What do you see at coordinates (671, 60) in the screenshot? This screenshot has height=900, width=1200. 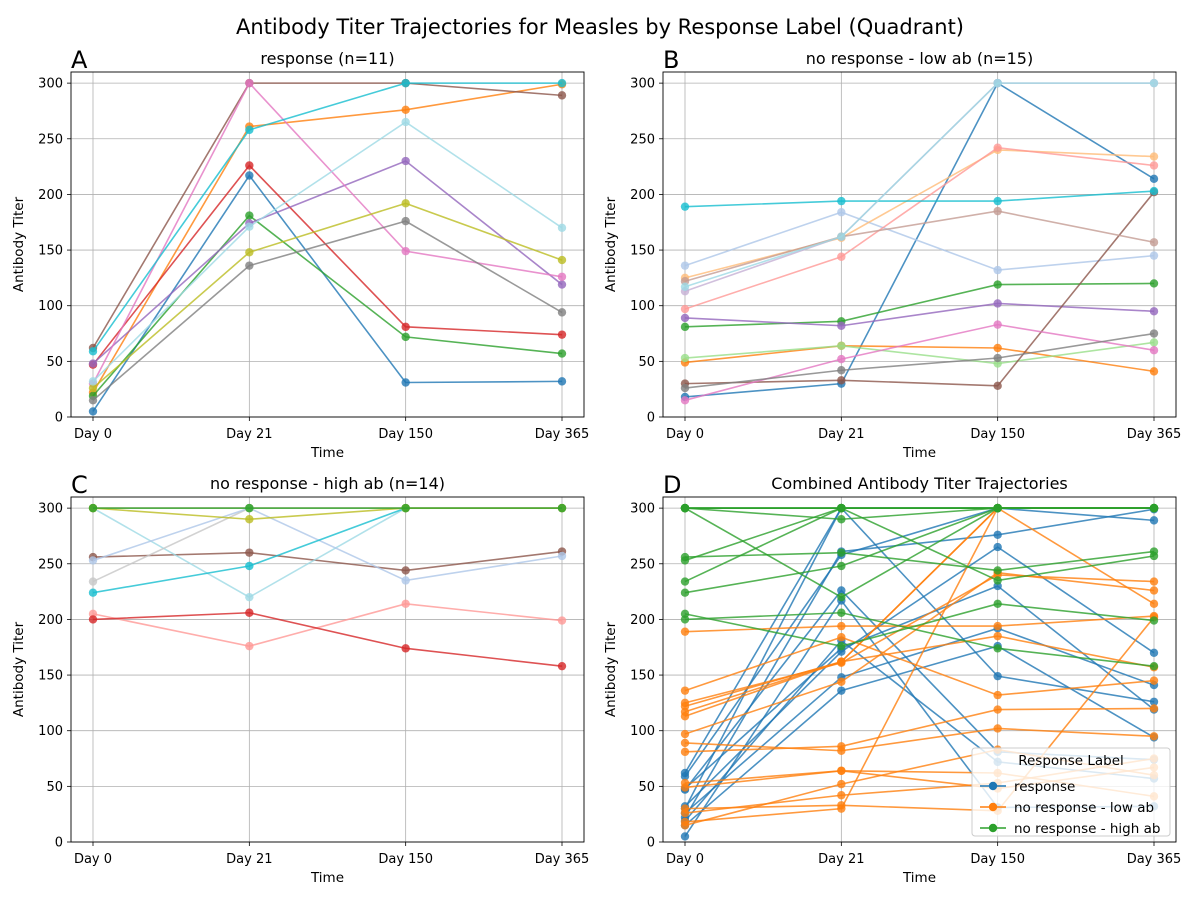 I see `panel-letter: B` at bounding box center [671, 60].